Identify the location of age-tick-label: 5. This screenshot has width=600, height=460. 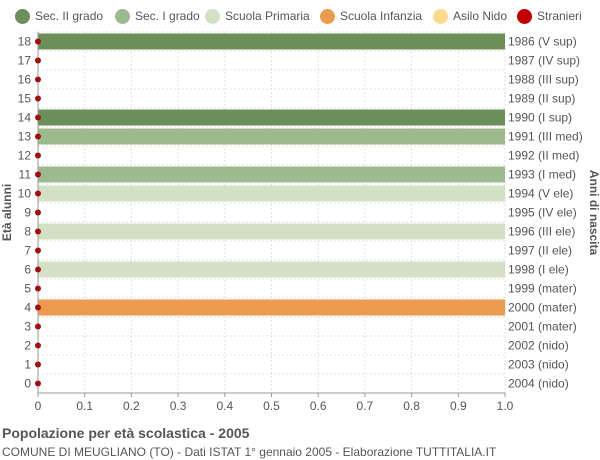
(27, 289).